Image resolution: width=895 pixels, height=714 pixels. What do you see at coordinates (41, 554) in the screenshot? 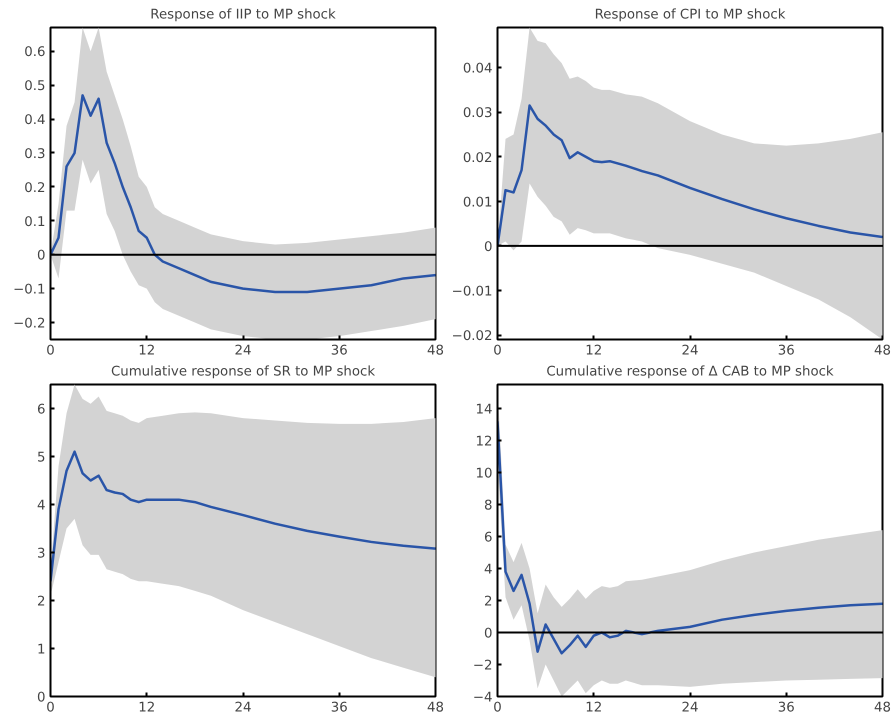
I see `y-tick-label: 3` at bounding box center [41, 554].